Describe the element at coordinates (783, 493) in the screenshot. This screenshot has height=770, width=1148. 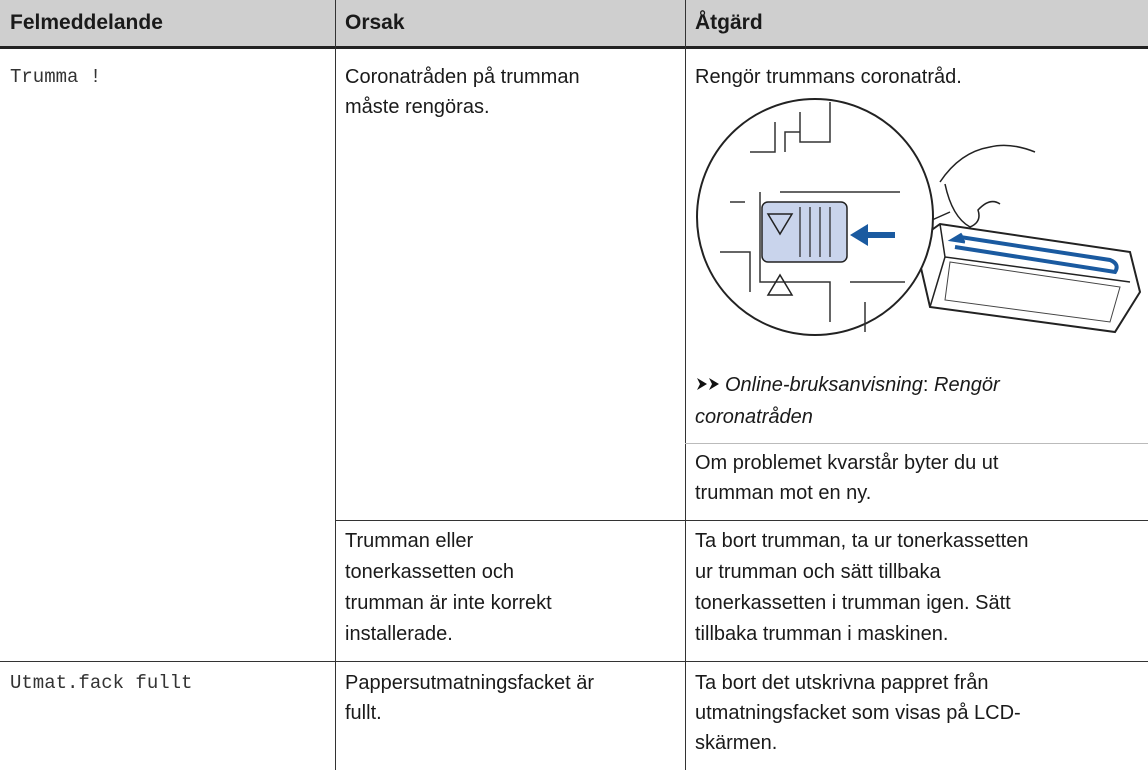
I see `action-line: trumman mot en ny.` at that location.